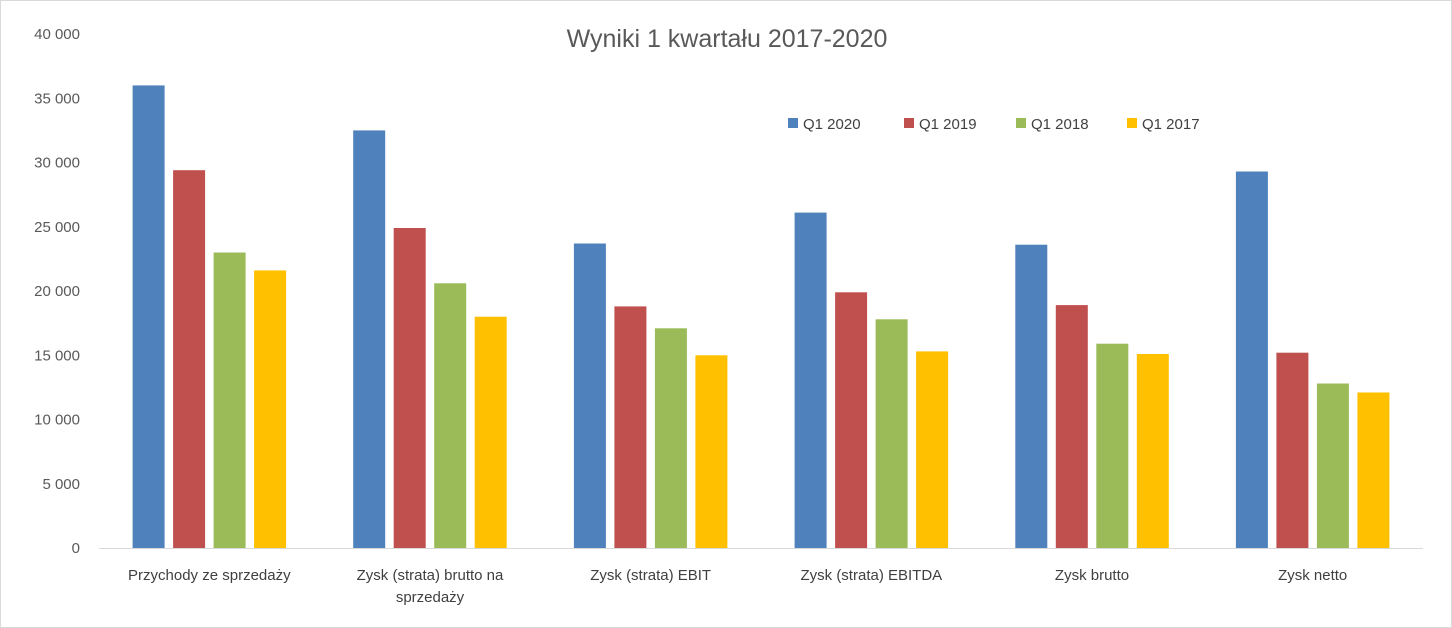 This screenshot has height=628, width=1452. I want to click on legend-label: Q1 2017, so click(1171, 124).